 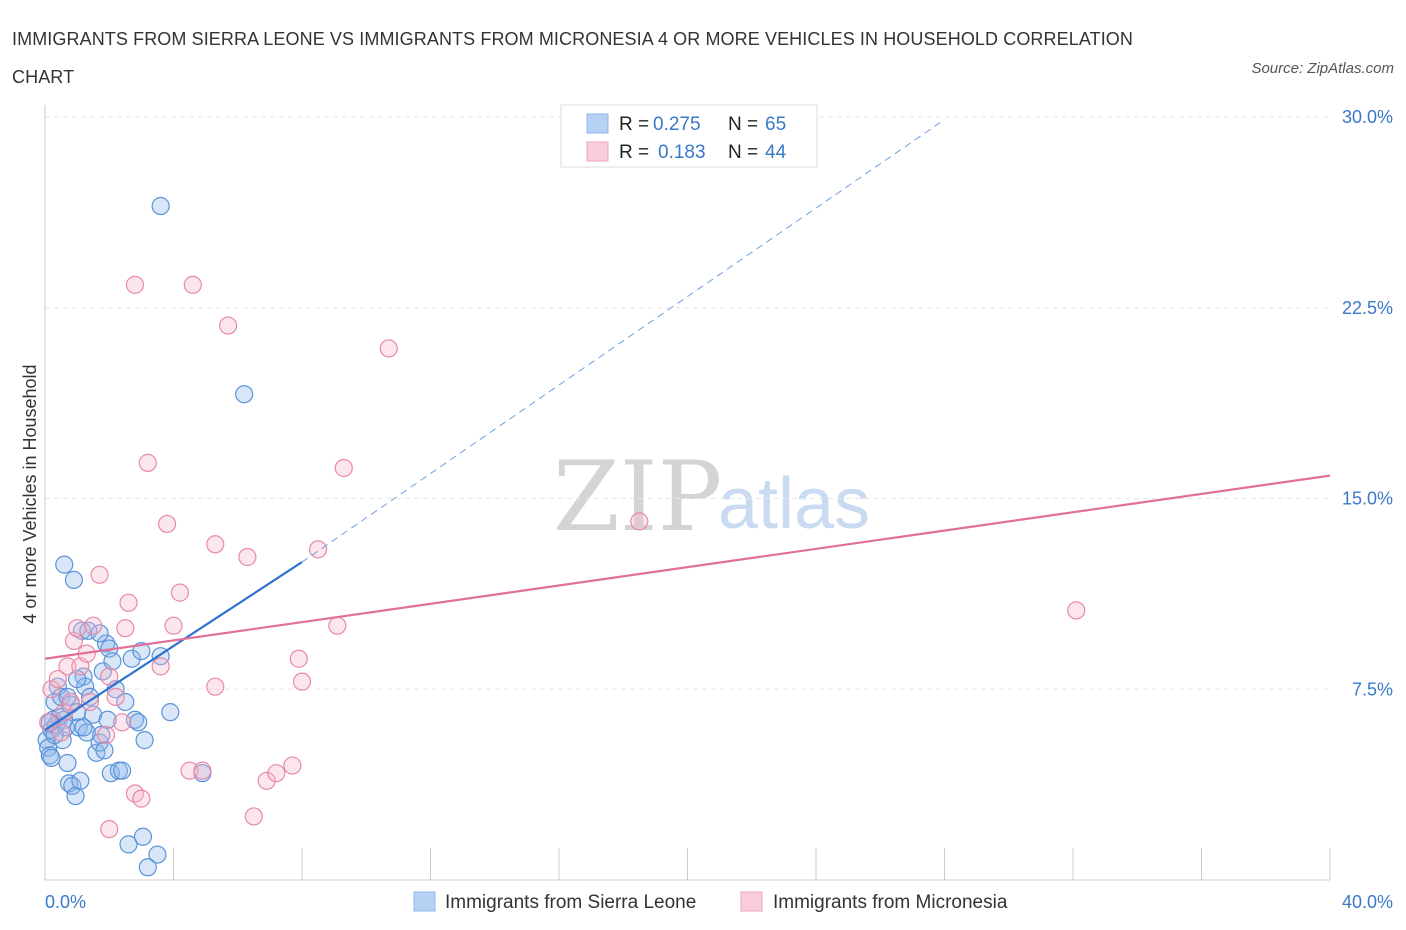 I want to click on stats-legend: R = 0.275 N = 65 R = 0.183 N = 44, so click(x=689, y=136).